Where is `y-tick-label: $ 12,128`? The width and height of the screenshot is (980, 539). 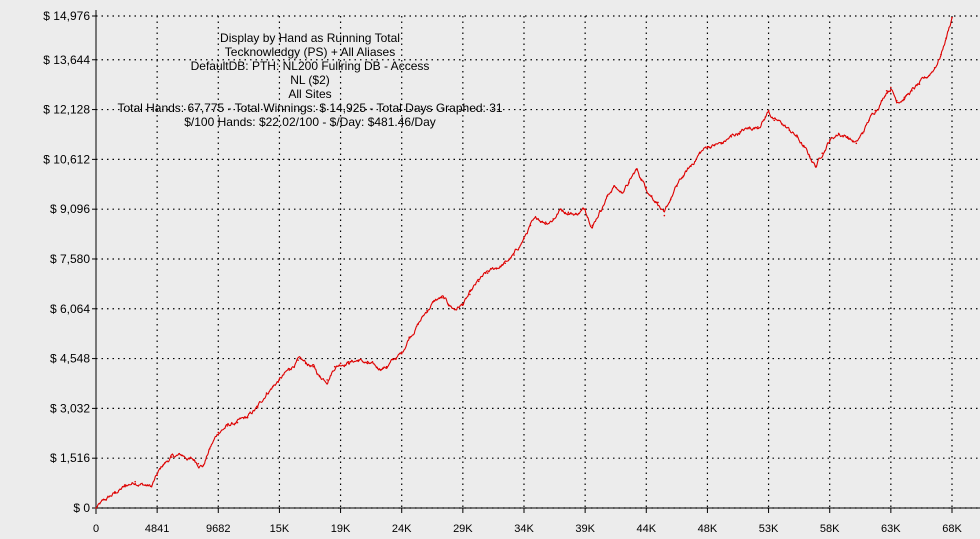 y-tick-label: $ 12,128 is located at coordinates (66, 110).